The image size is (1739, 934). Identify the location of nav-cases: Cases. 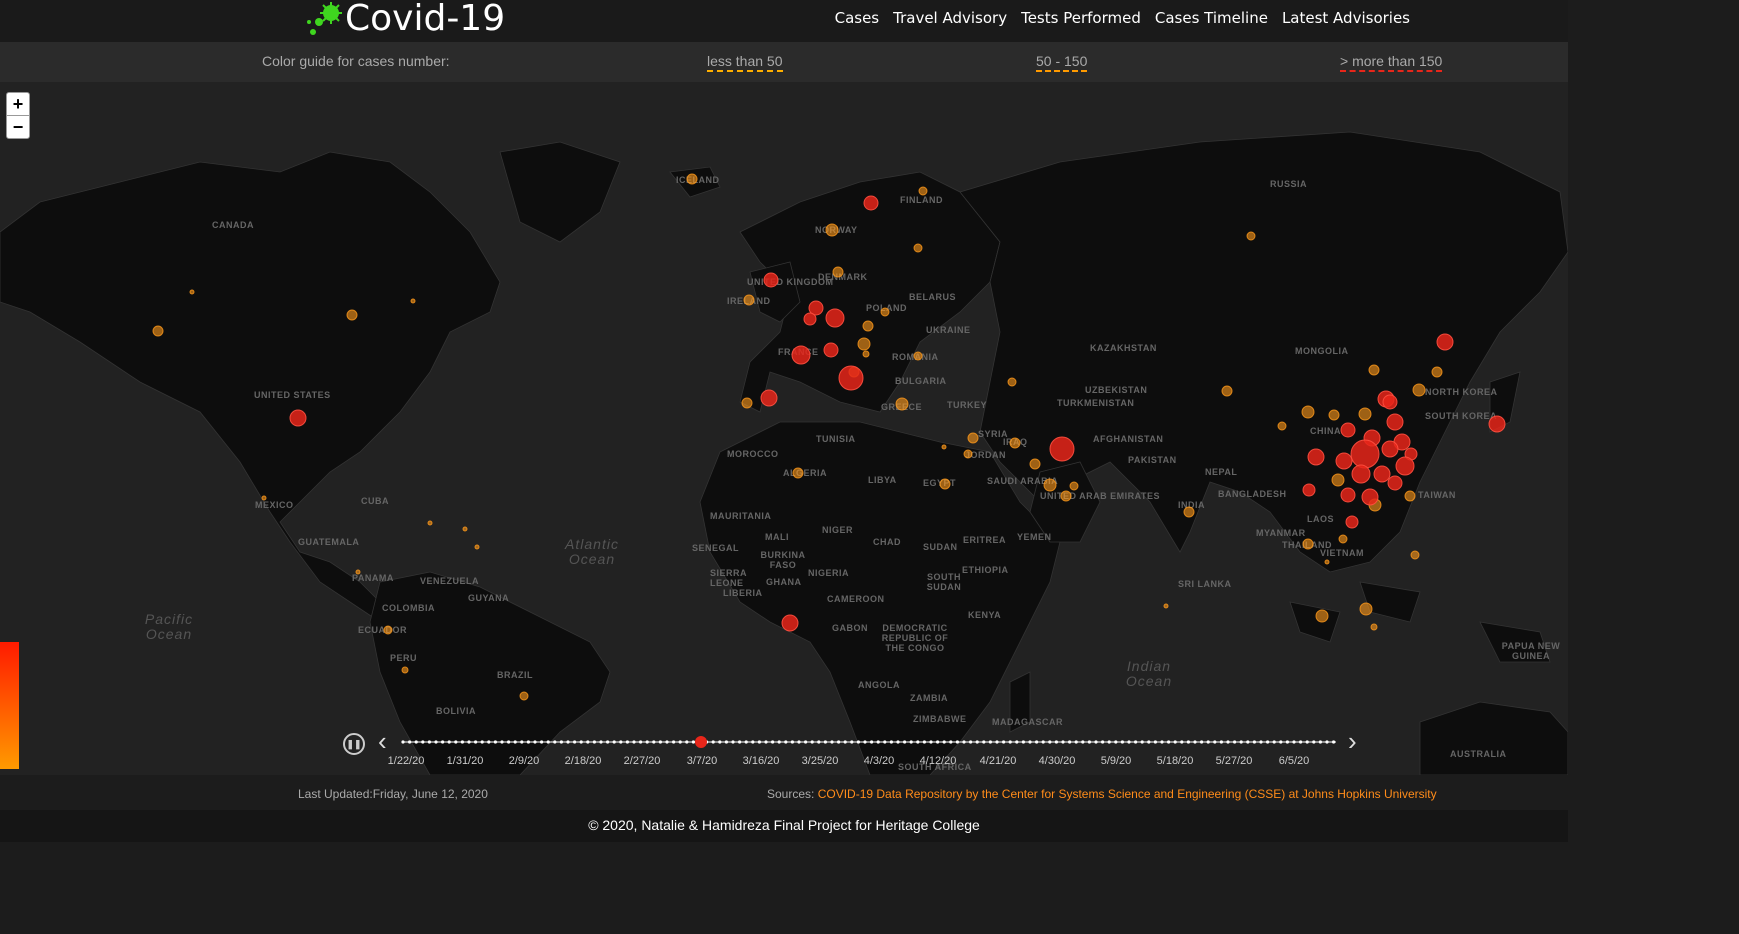
(857, 18).